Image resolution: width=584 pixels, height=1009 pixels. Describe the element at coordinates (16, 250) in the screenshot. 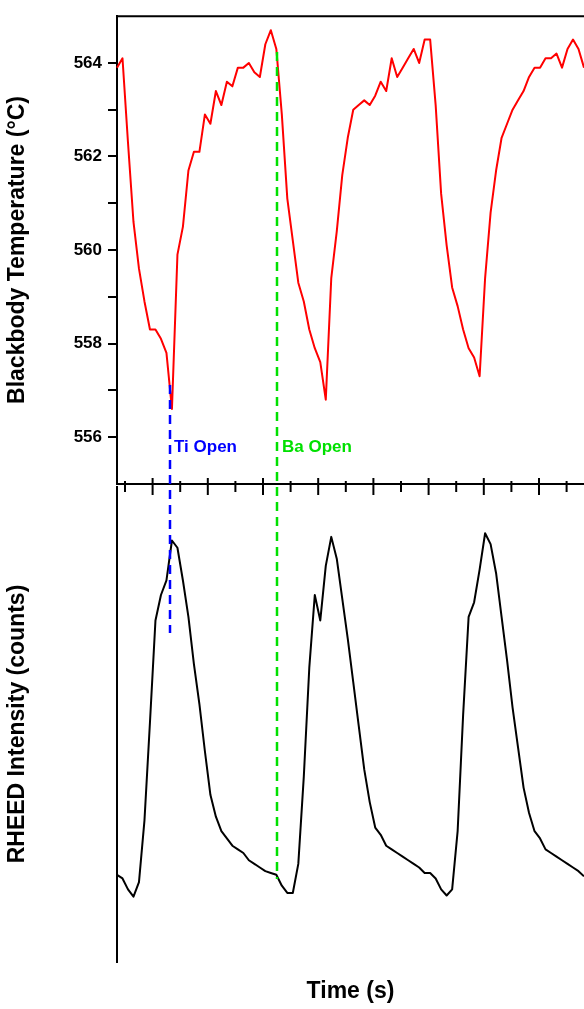

I see `y-axis-title: Blackbody Temperature (°C)` at that location.